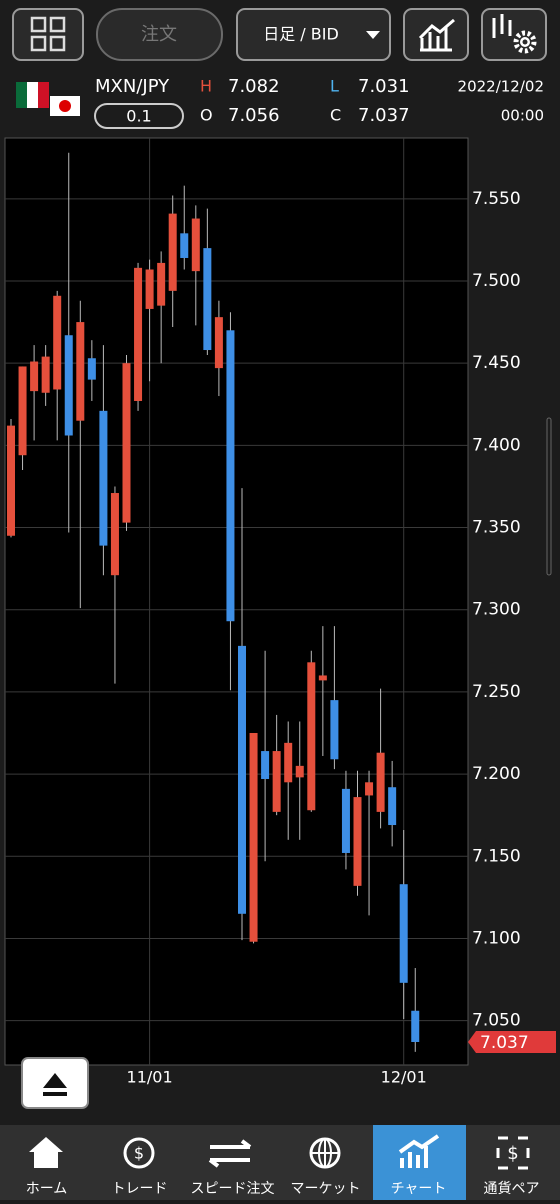  Describe the element at coordinates (206, 115) in the screenshot. I see `open-label: O` at that location.